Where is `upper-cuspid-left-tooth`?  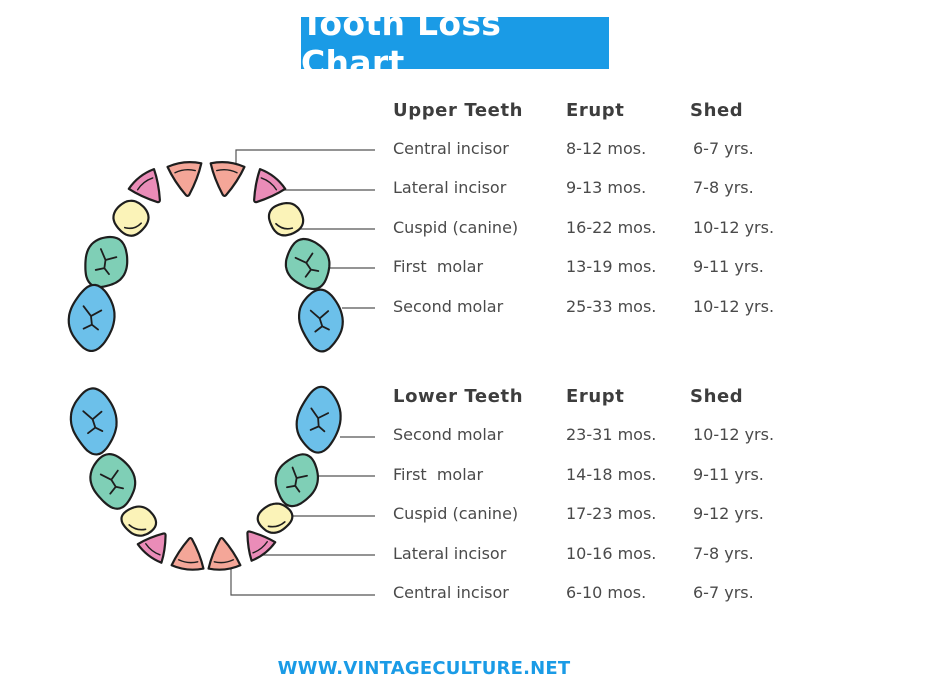
upper-cuspid-left-tooth is located at coordinates (131, 218).